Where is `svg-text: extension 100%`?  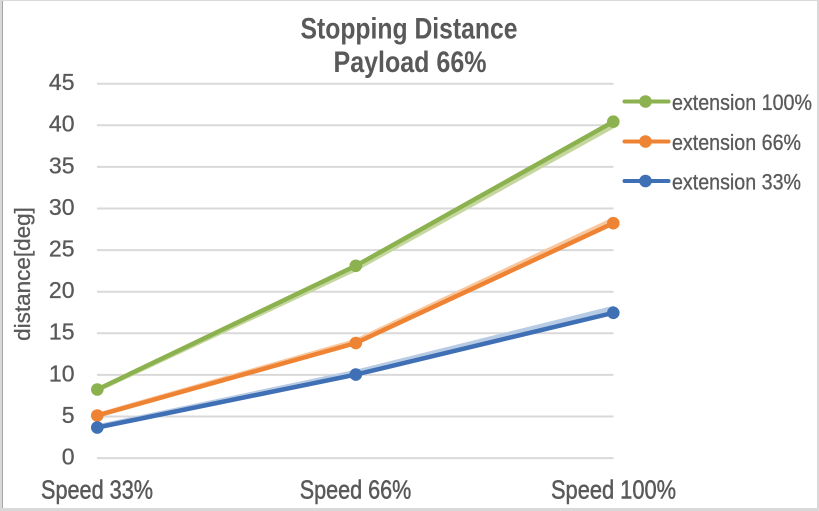
svg-text: extension 100% is located at coordinates (742, 102).